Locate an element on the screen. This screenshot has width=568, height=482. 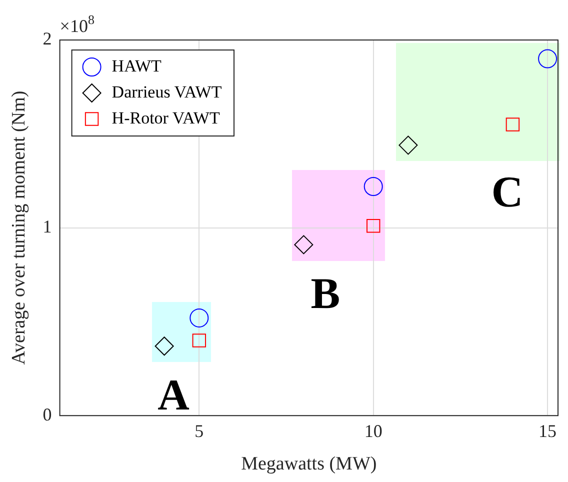
x-tick-label: 10 is located at coordinates (373, 431).